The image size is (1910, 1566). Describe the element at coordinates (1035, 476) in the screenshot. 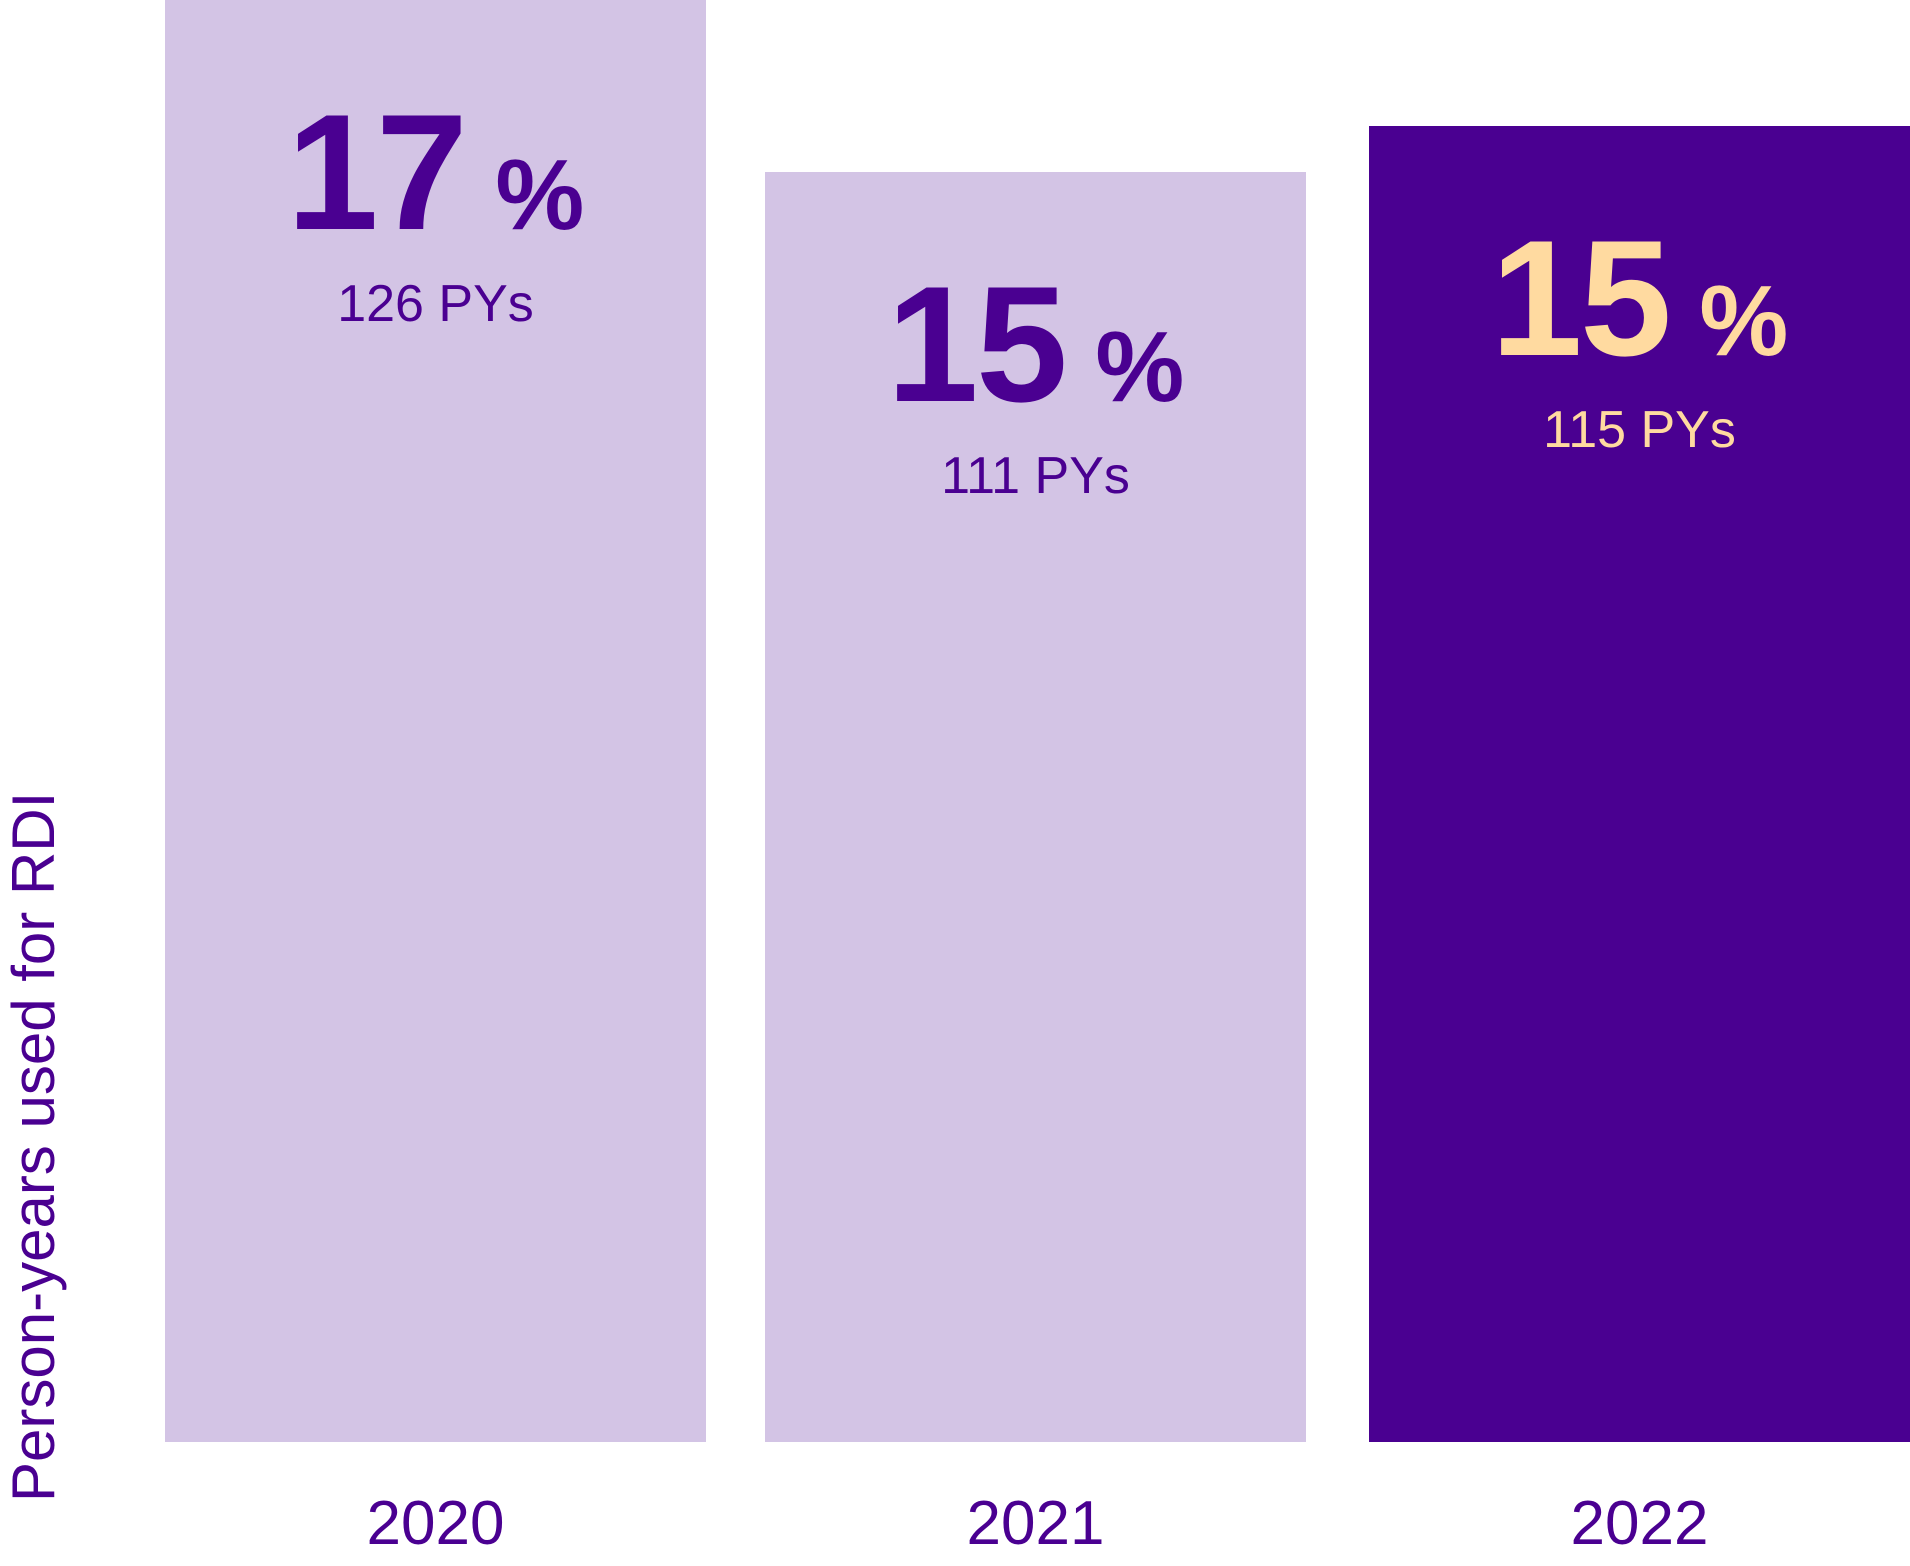

I see `bar-2021-pys-label: 111 PYs` at that location.